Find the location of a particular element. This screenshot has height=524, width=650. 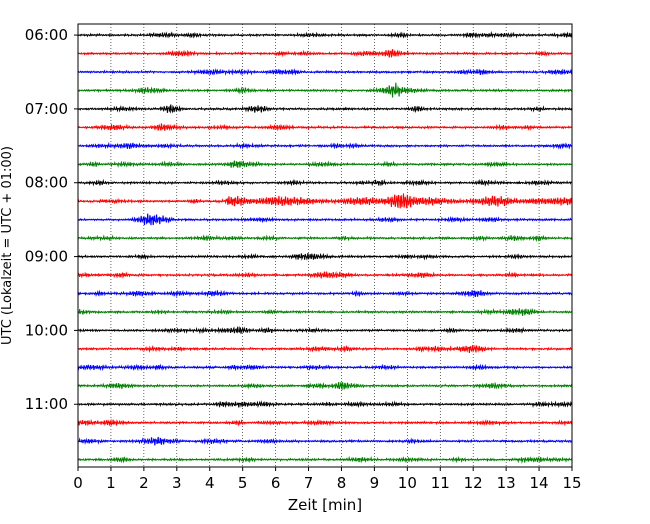

y-tick-label: 06:00 is located at coordinates (46, 35).